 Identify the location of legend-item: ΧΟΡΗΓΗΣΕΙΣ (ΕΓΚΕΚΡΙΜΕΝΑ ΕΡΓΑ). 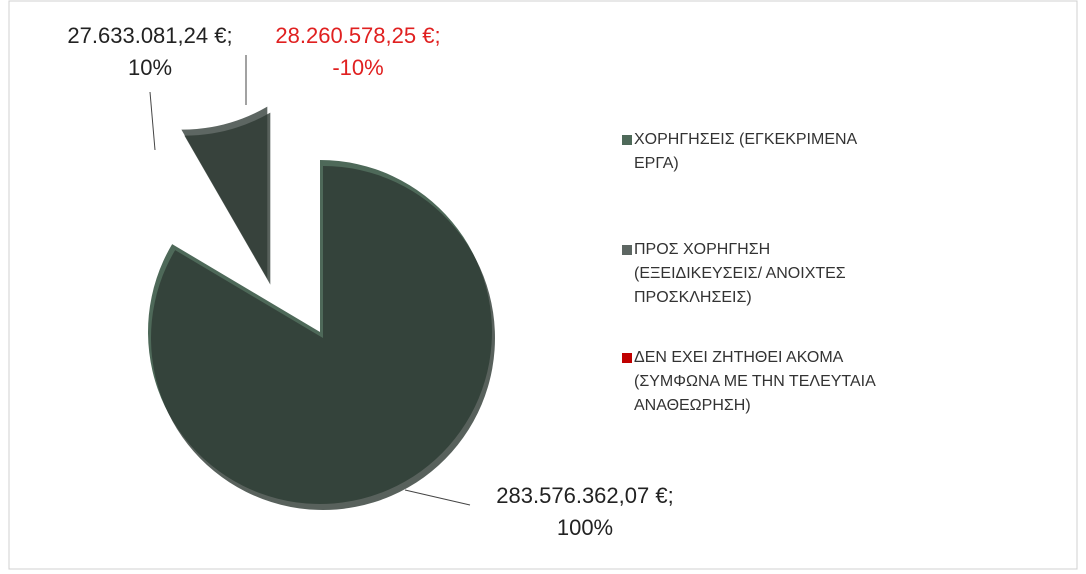
(753, 152).